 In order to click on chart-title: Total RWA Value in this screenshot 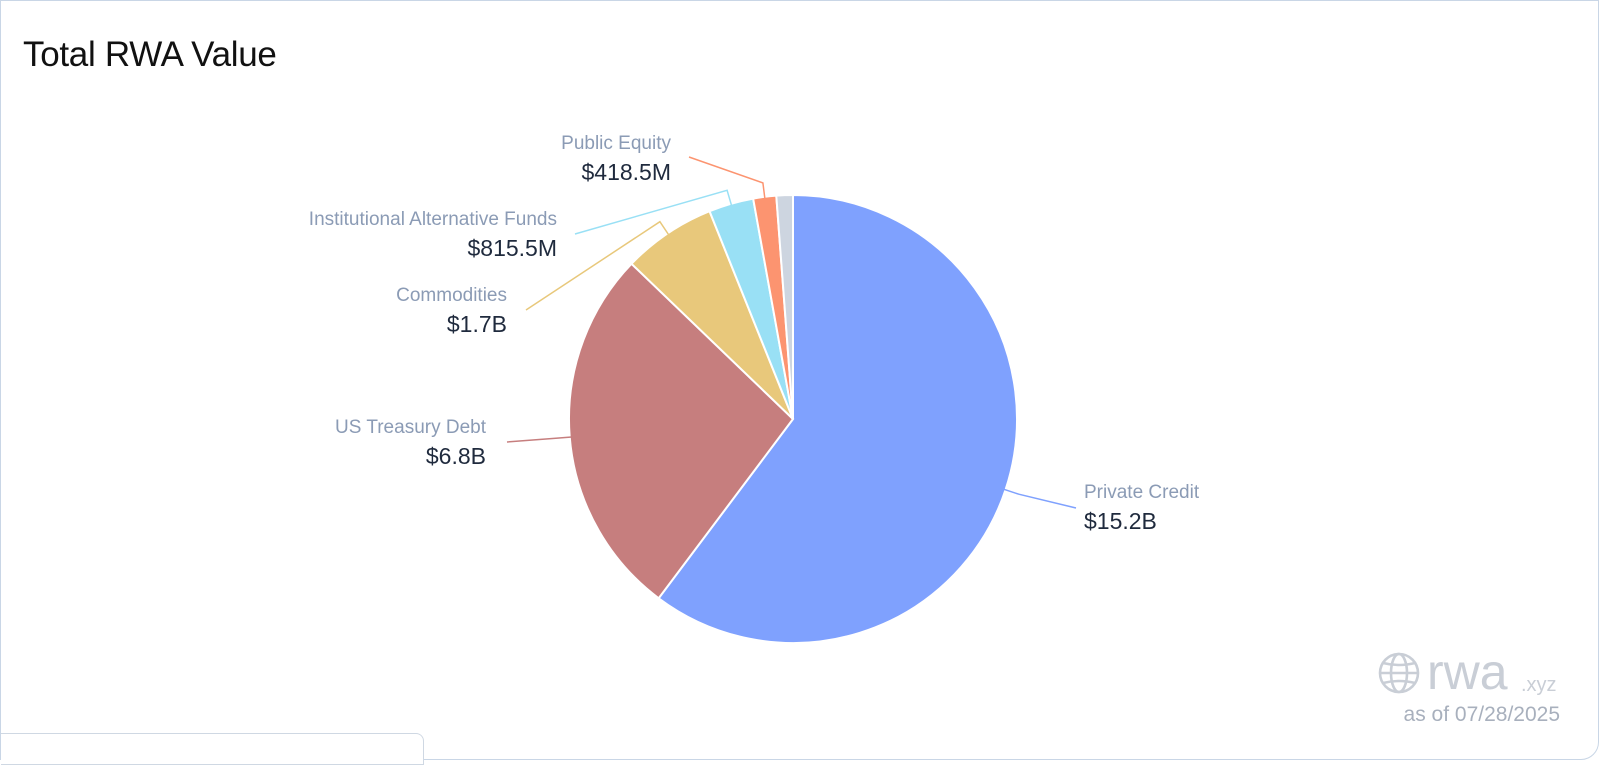, I will do `click(150, 54)`.